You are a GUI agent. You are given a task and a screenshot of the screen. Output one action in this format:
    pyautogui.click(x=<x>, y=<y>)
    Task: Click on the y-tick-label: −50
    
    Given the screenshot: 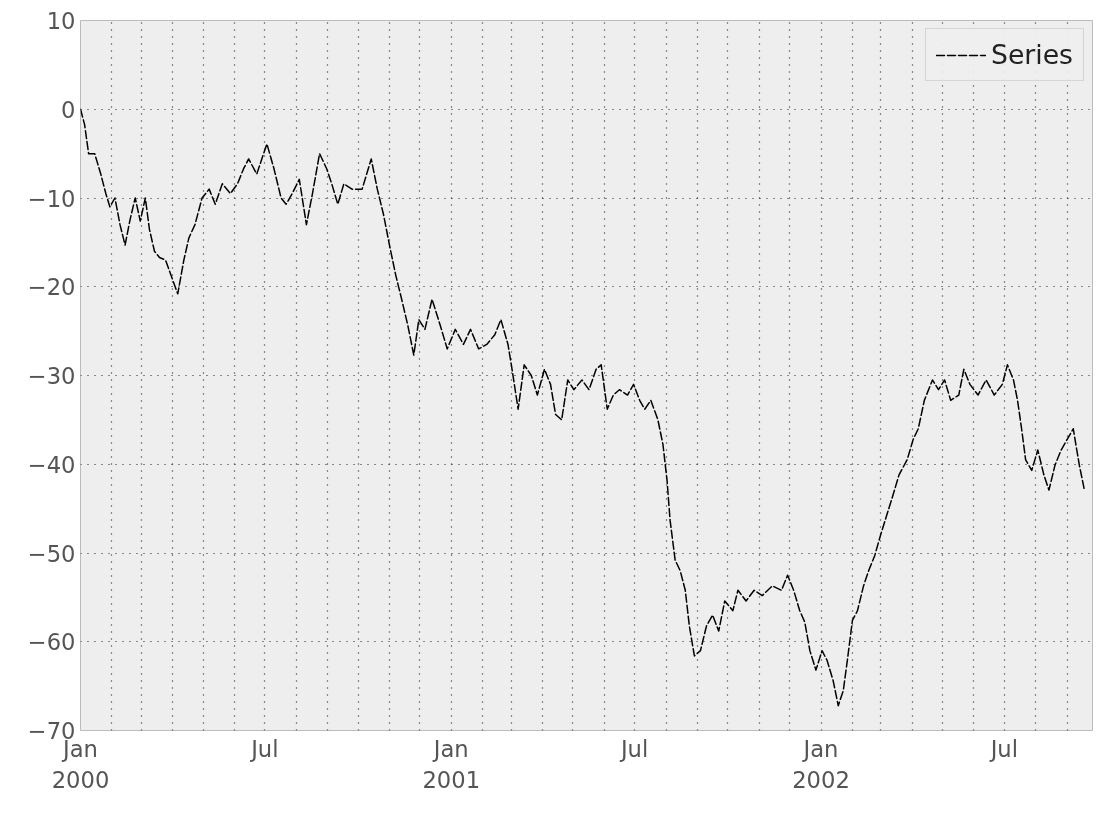 What is the action you would take?
    pyautogui.click(x=51, y=553)
    